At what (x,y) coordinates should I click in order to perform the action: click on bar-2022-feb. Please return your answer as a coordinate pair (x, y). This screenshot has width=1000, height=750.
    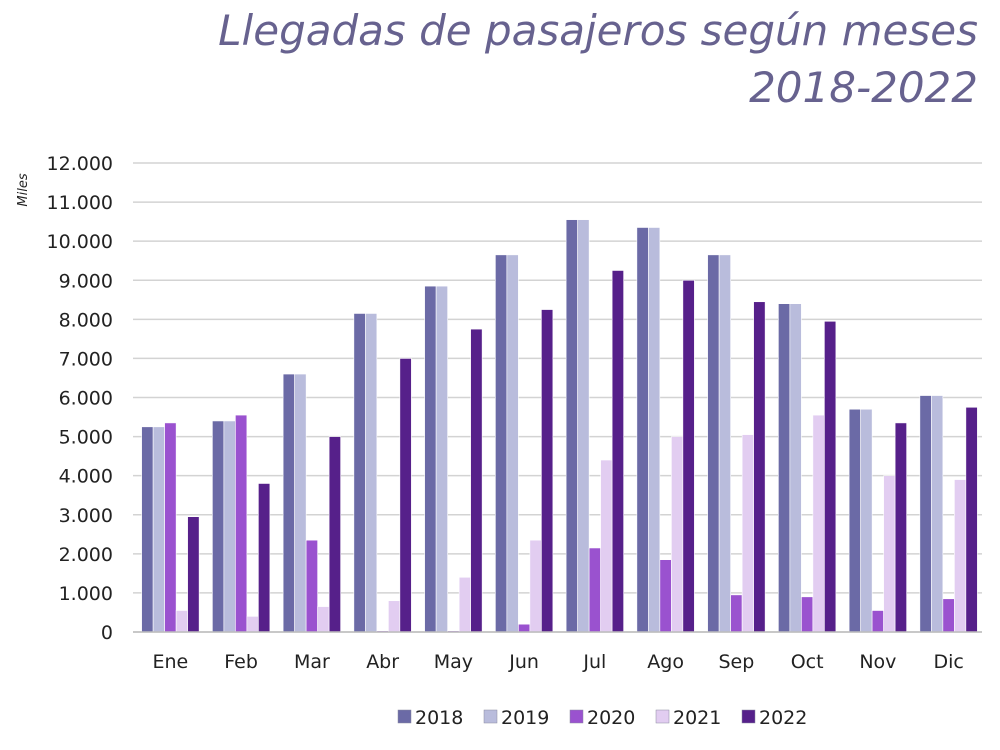
    Looking at the image, I should click on (264, 558).